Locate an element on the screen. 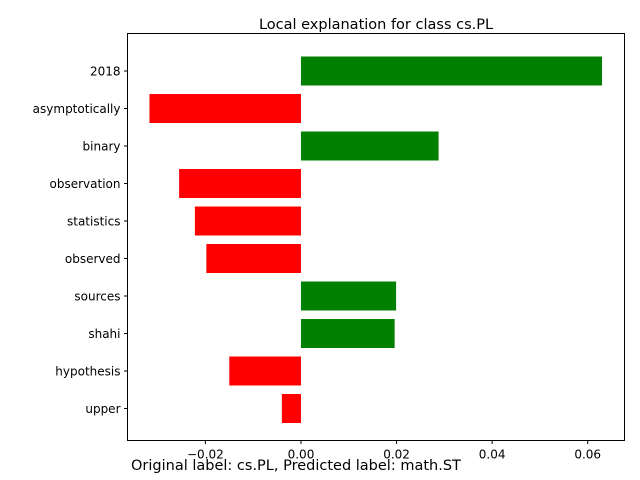 This screenshot has width=640, height=480. x-tick-label: 0.02 is located at coordinates (396, 455).